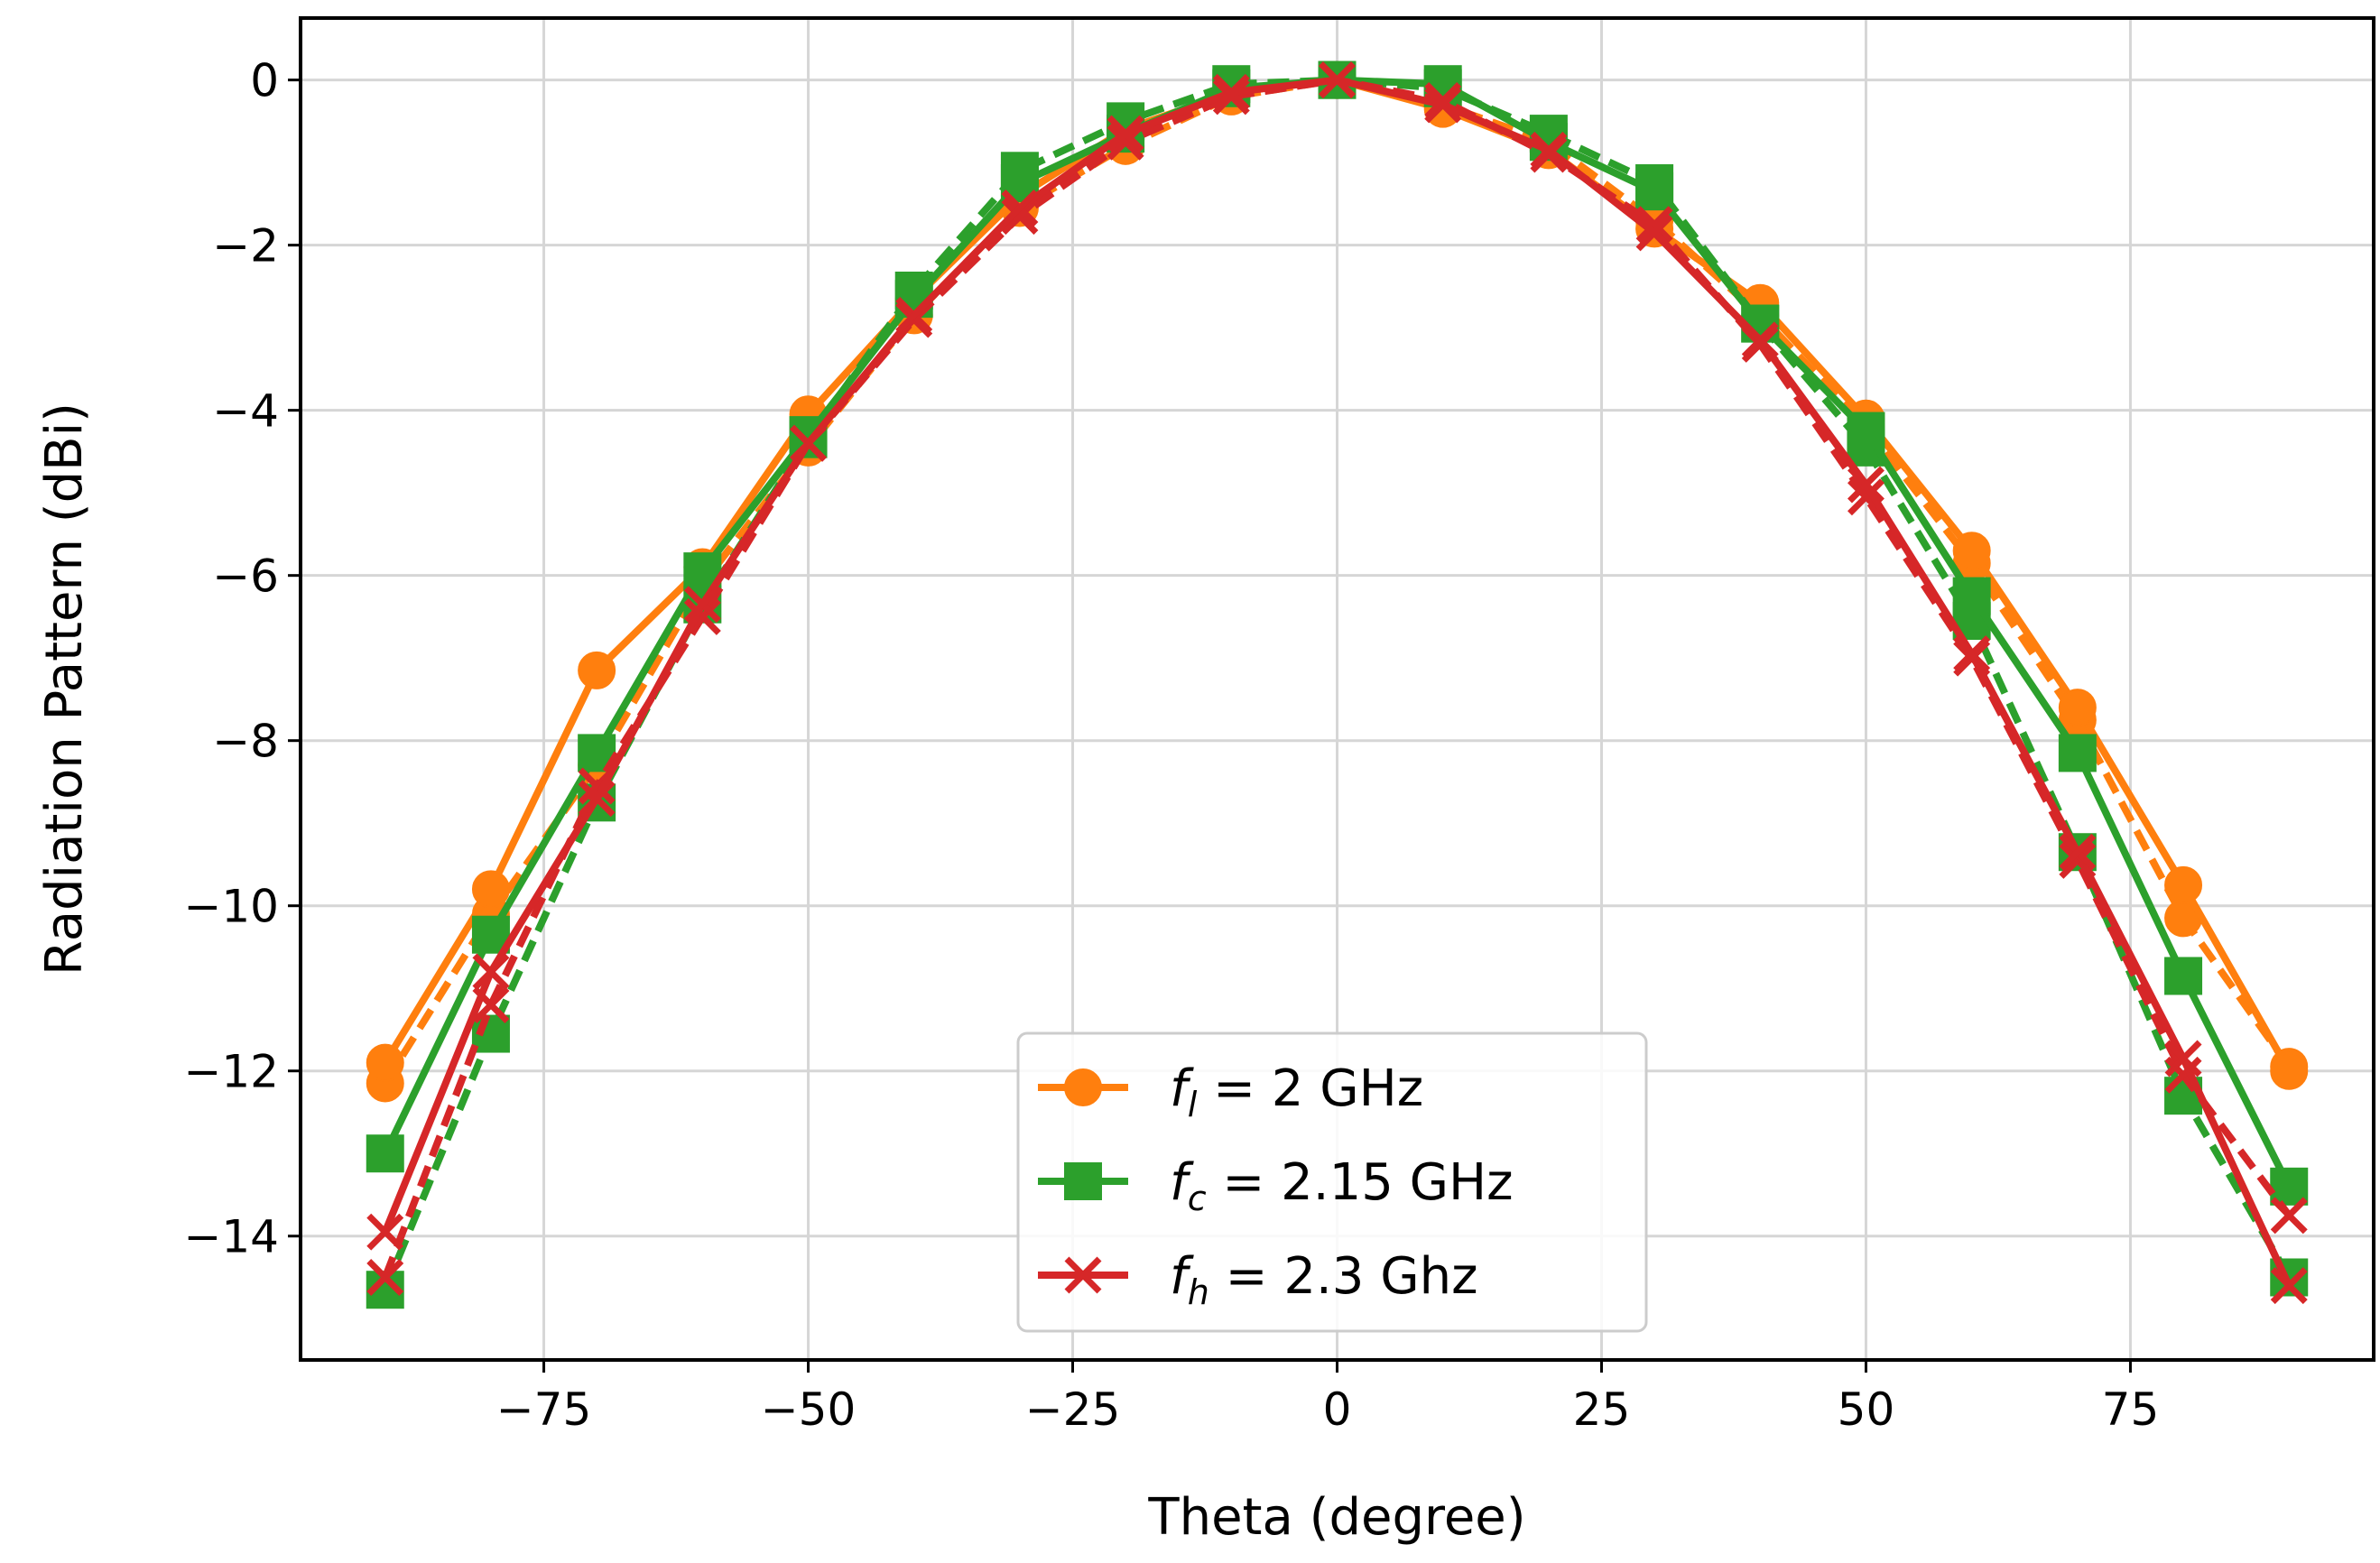 The height and width of the screenshot is (1563, 2380). I want to click on x-tick-label: 50, so click(1866, 1409).